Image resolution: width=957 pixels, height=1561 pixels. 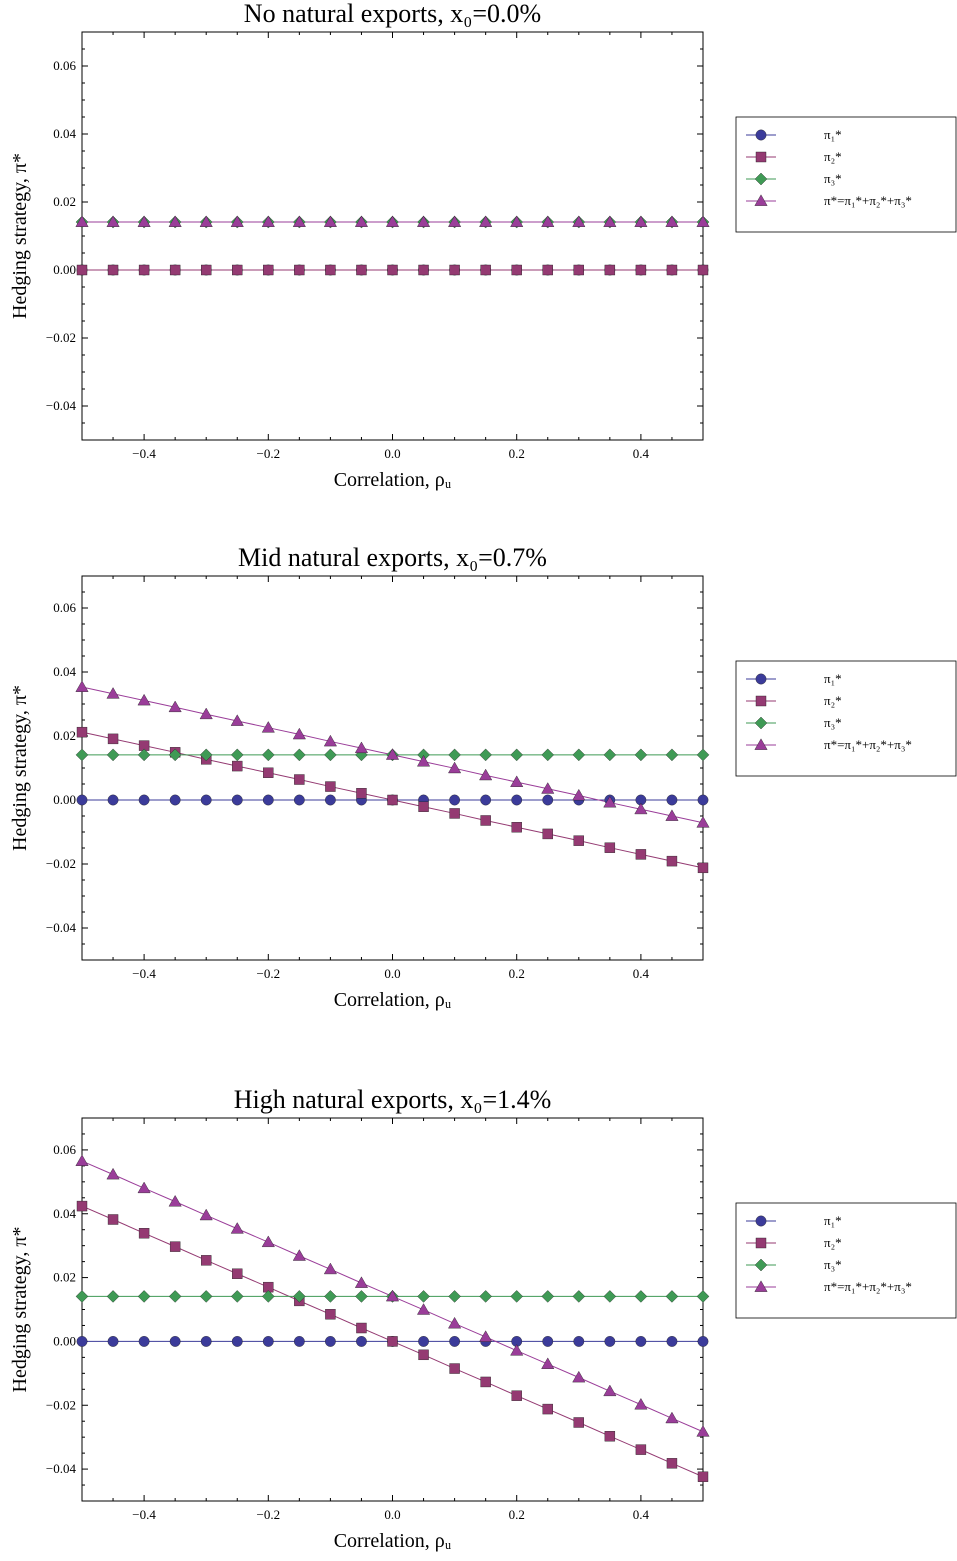 I want to click on y-tick-label: 0.00, so click(x=64, y=269).